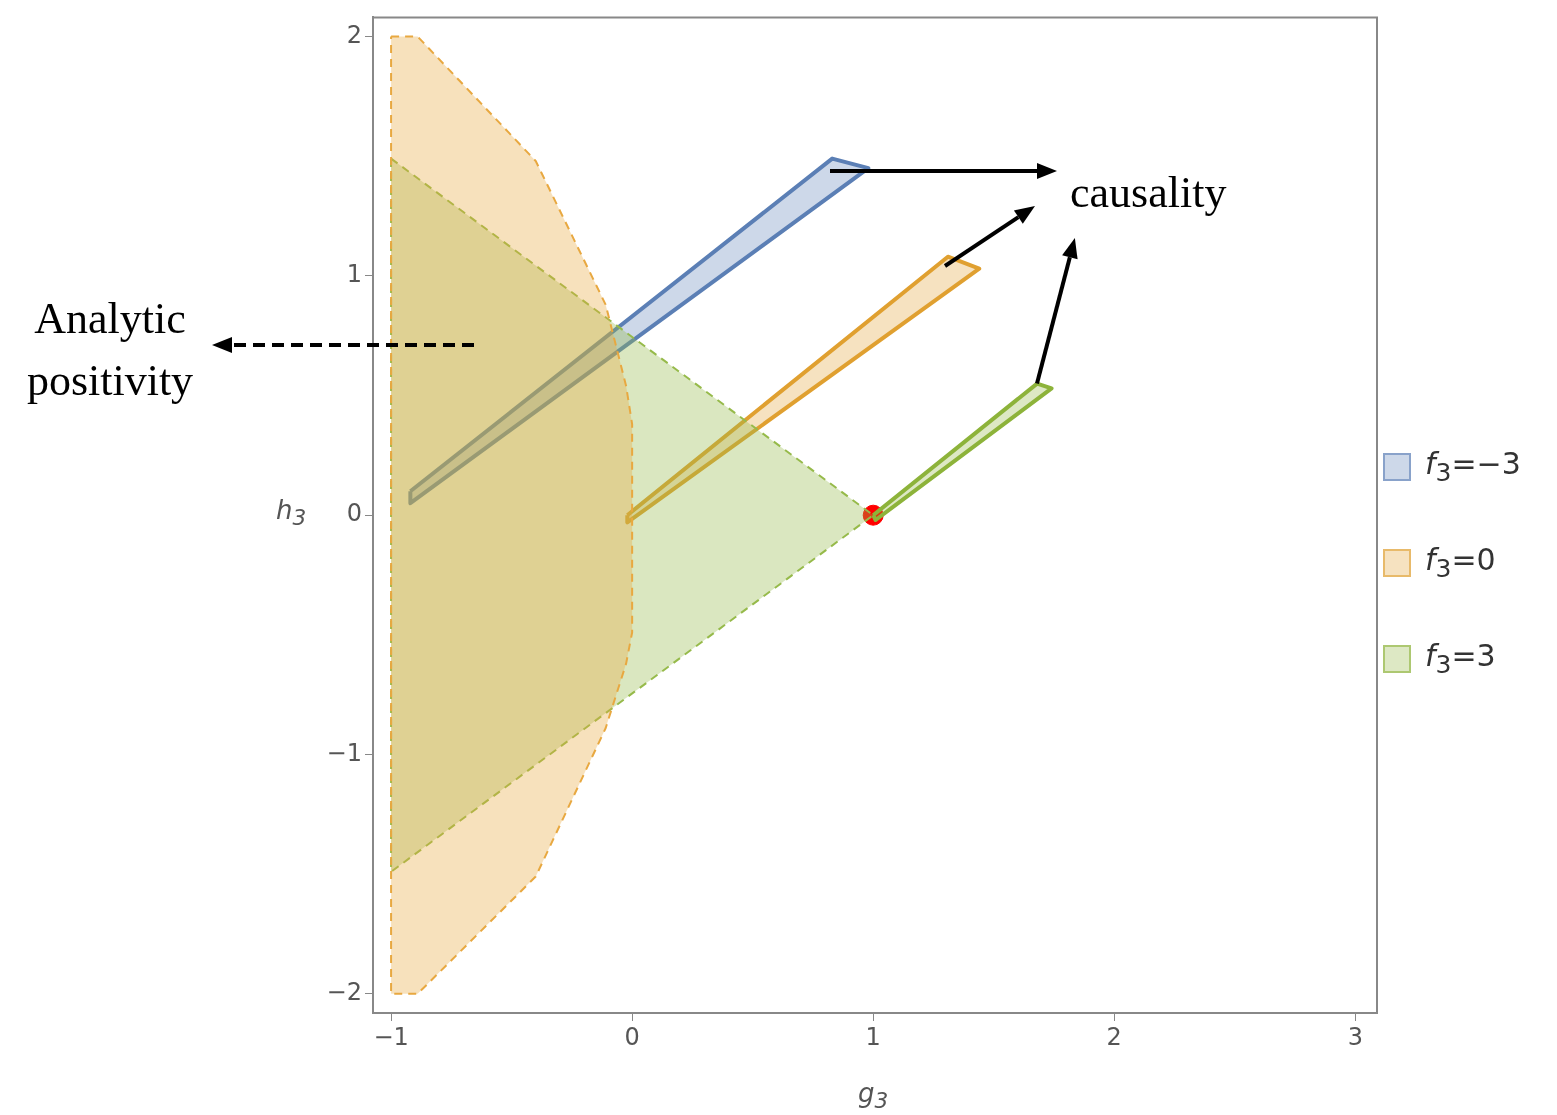 Image resolution: width=1557 pixels, height=1115 pixels. I want to click on text: Analytic positivity, so click(110, 350).